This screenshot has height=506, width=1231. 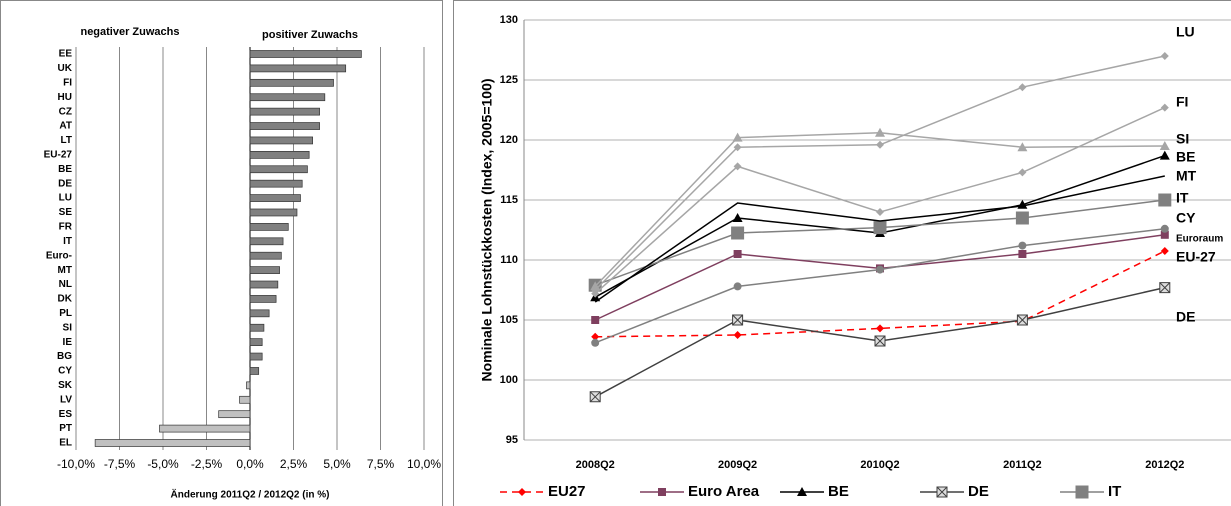 What do you see at coordinates (1114, 491) in the screenshot?
I see `legend-label: IT` at bounding box center [1114, 491].